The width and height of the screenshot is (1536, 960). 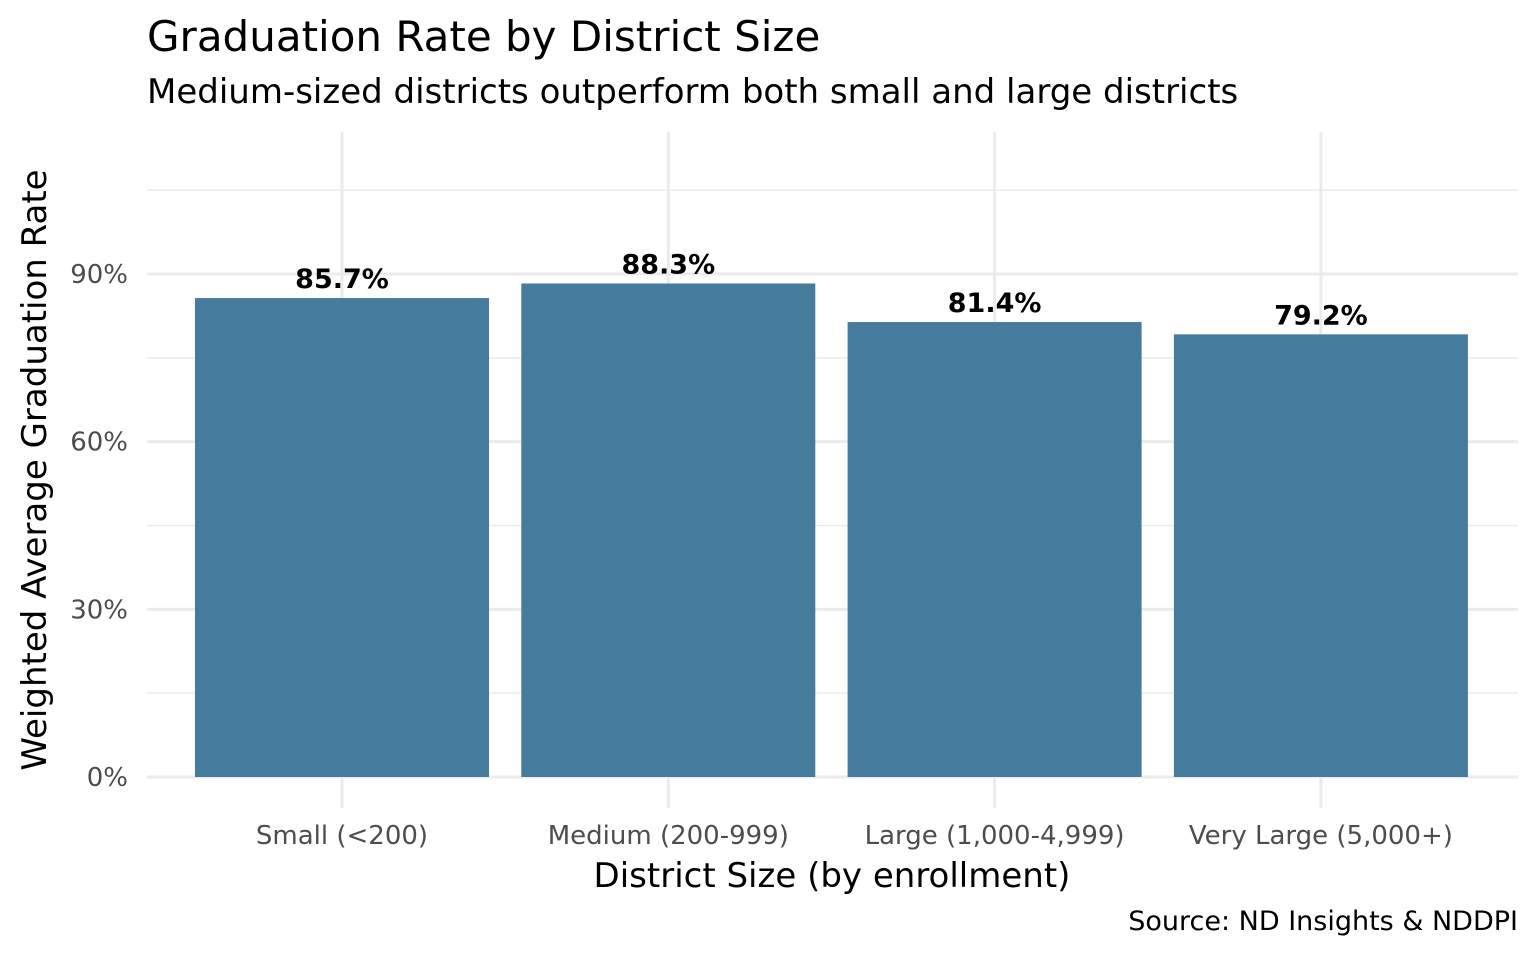 I want to click on y-tick-label: 0%, so click(x=107, y=778).